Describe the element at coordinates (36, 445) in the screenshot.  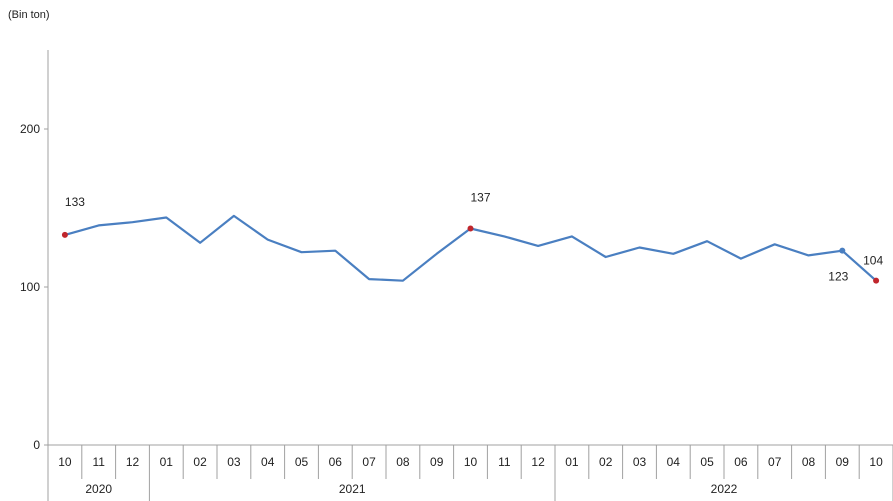
I see `y-tick-label: 0` at that location.